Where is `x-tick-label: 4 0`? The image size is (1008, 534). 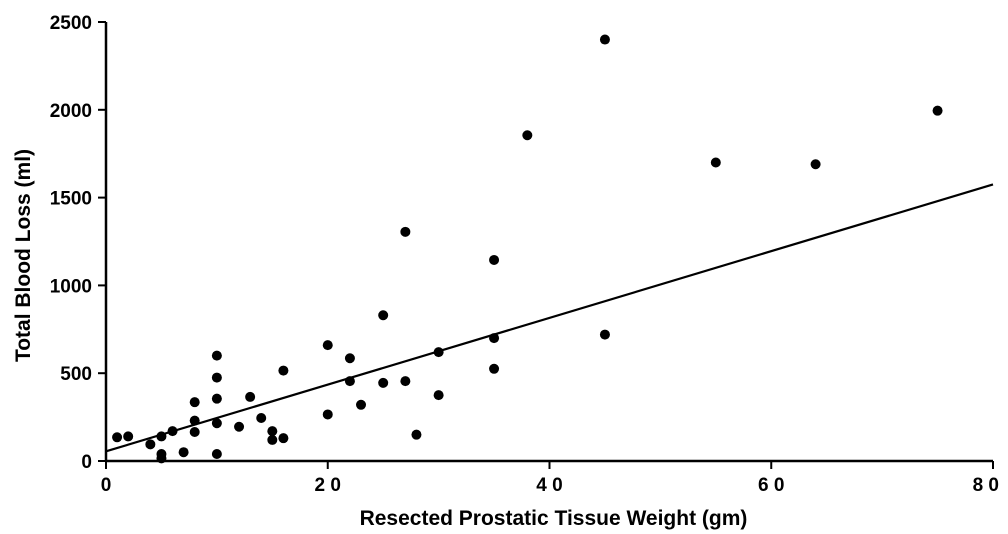
x-tick-label: 4 0 is located at coordinates (549, 485).